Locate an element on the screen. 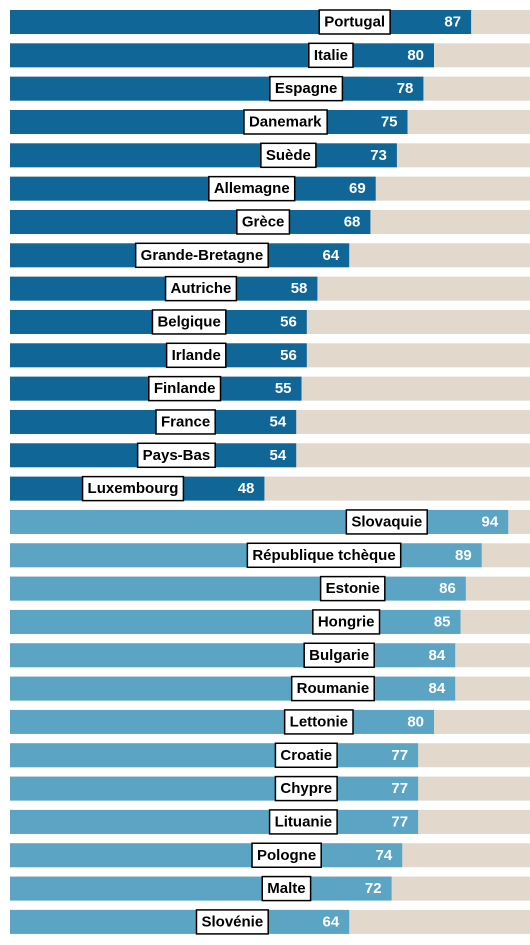 The height and width of the screenshot is (945, 530). category-label: Irlande is located at coordinates (196, 355).